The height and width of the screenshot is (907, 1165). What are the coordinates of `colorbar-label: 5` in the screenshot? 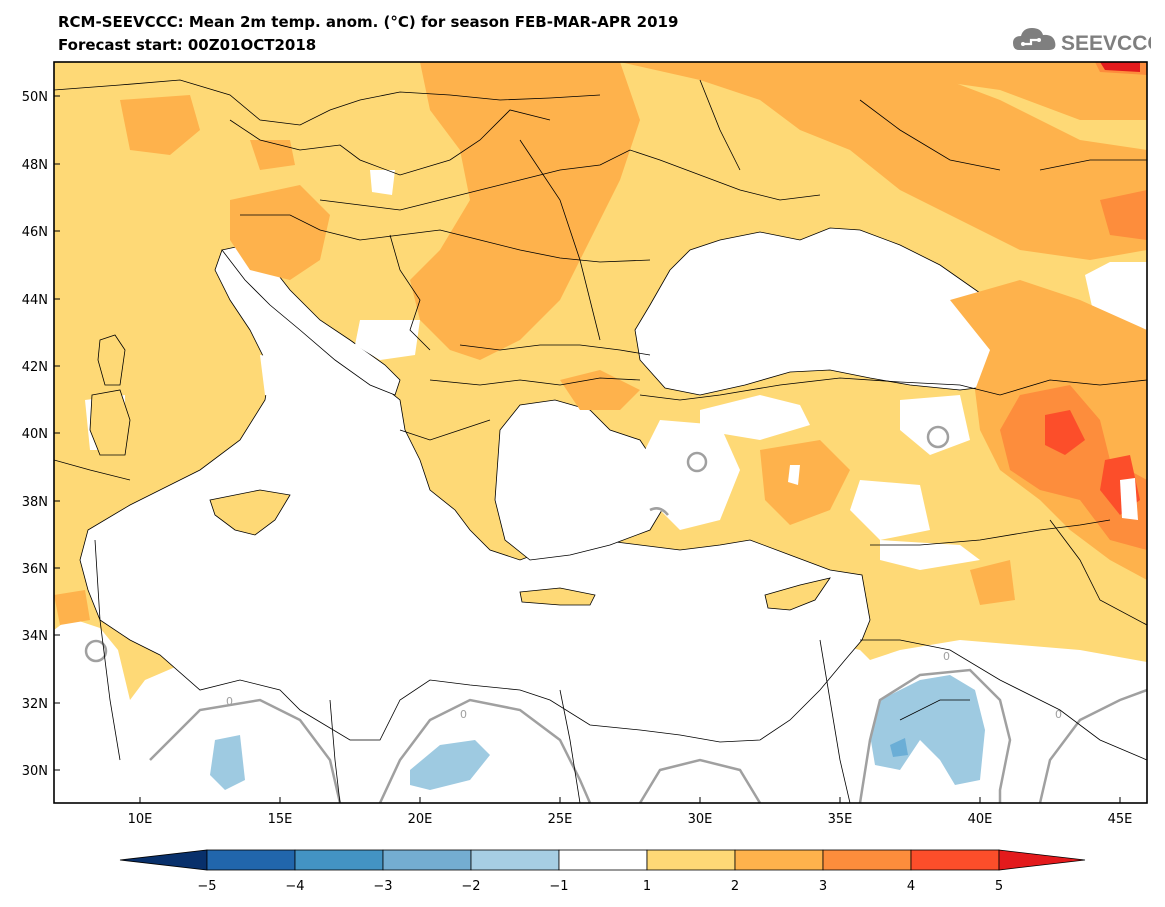 It's located at (999, 886).